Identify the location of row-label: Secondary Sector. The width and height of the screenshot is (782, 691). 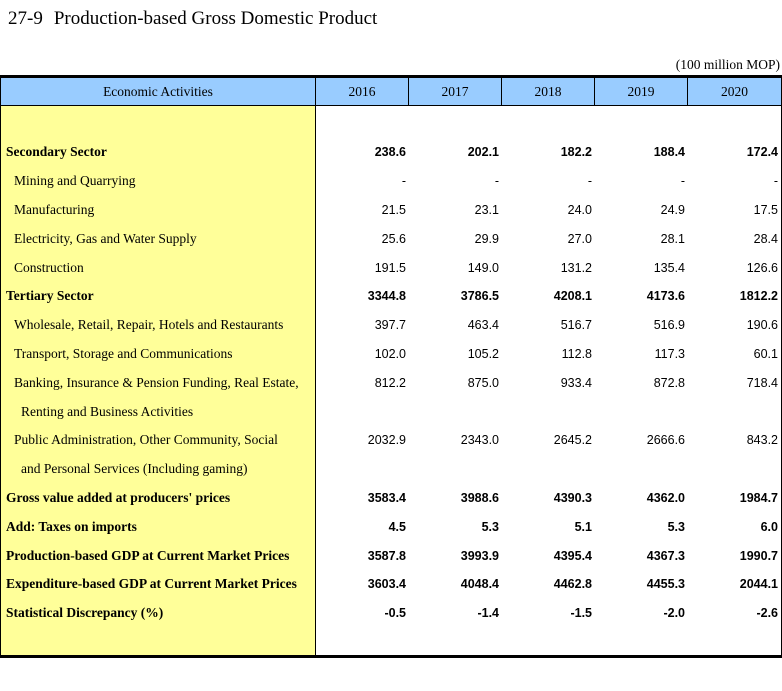
(158, 152).